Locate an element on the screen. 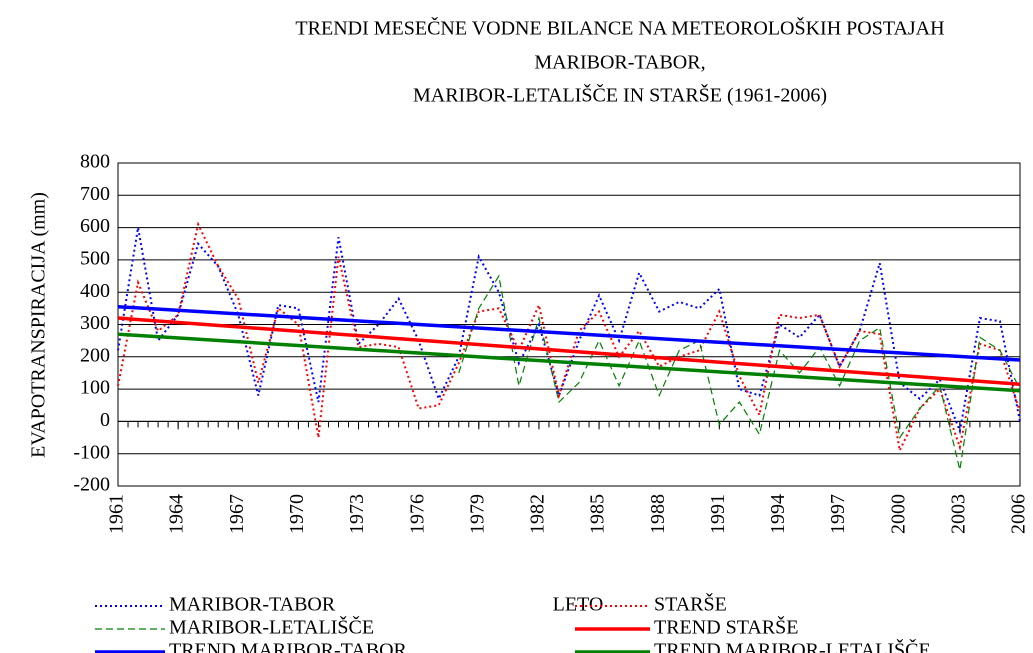 This screenshot has width=1033, height=653. x-tick-label: 2006 is located at coordinates (1019, 514).